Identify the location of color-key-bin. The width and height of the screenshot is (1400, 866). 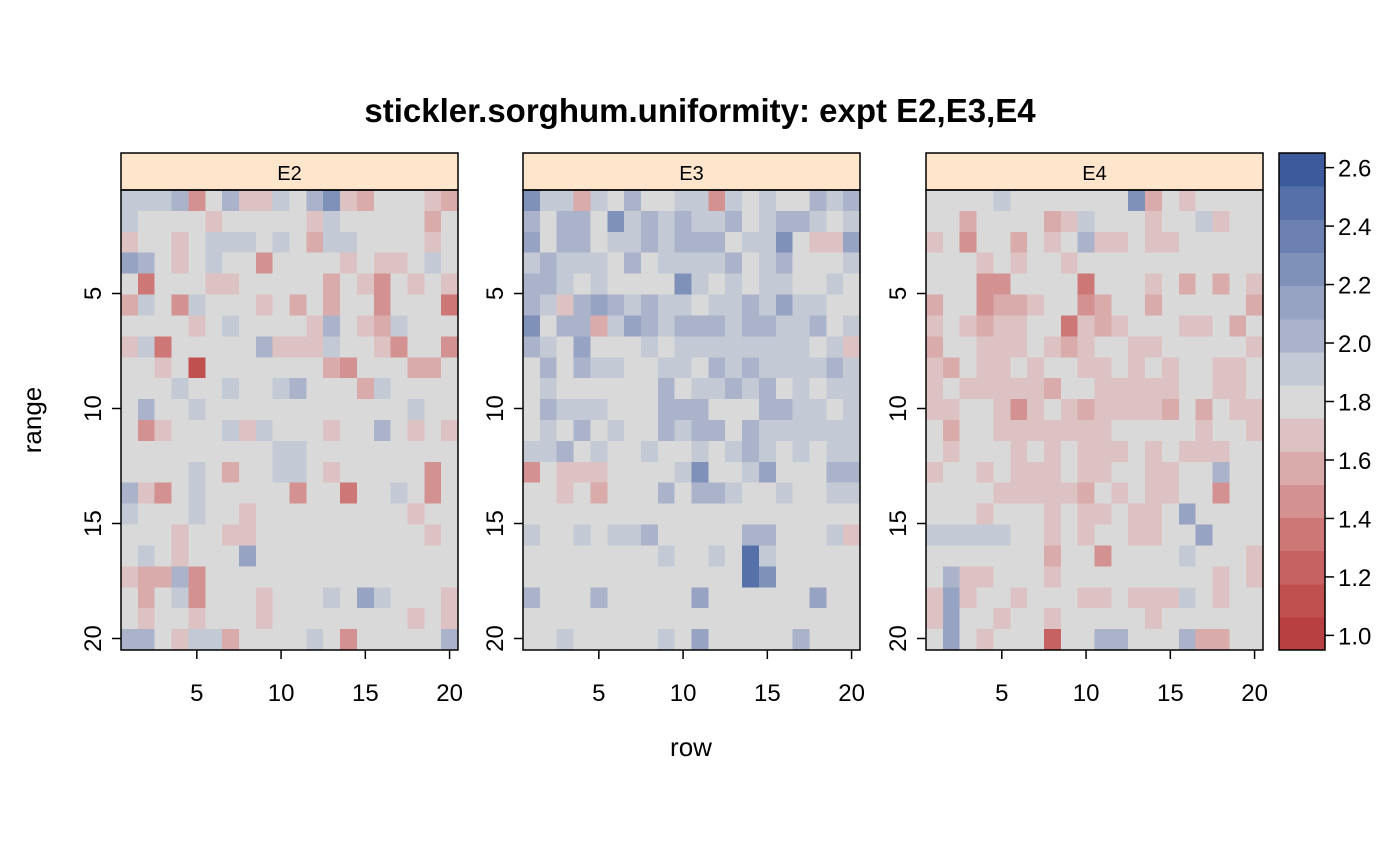
(1302, 368).